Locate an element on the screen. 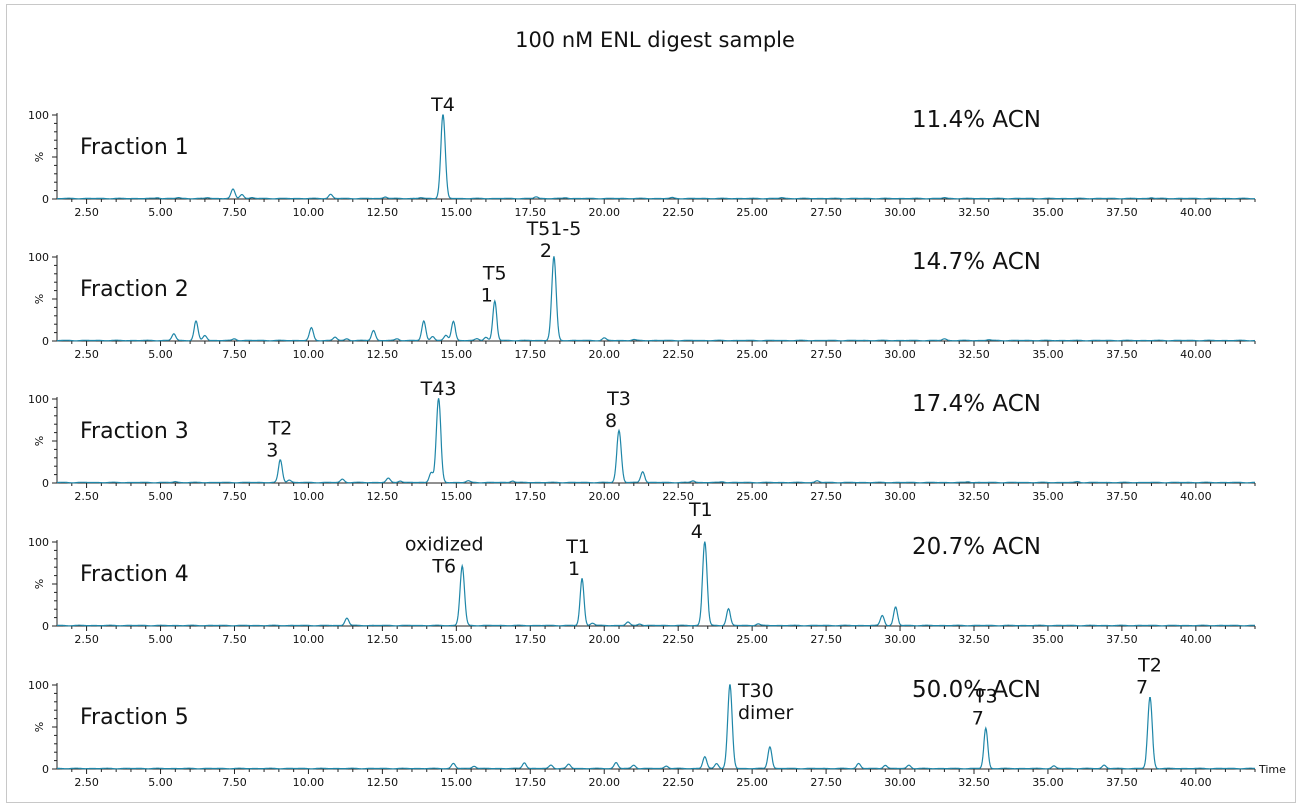  x-tick-label: 32.50 is located at coordinates (974, 212).